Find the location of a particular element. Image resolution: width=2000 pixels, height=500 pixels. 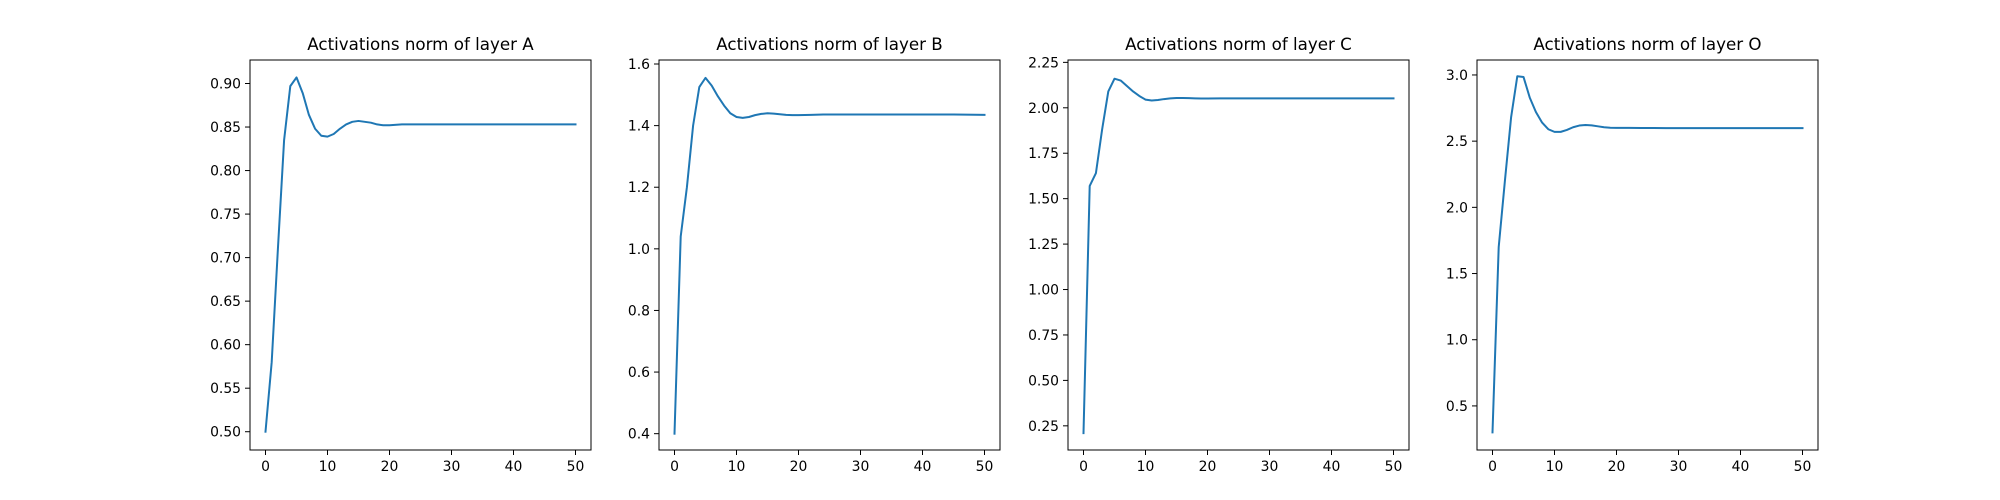

y-tick-label: 3.0 is located at coordinates (1457, 76).